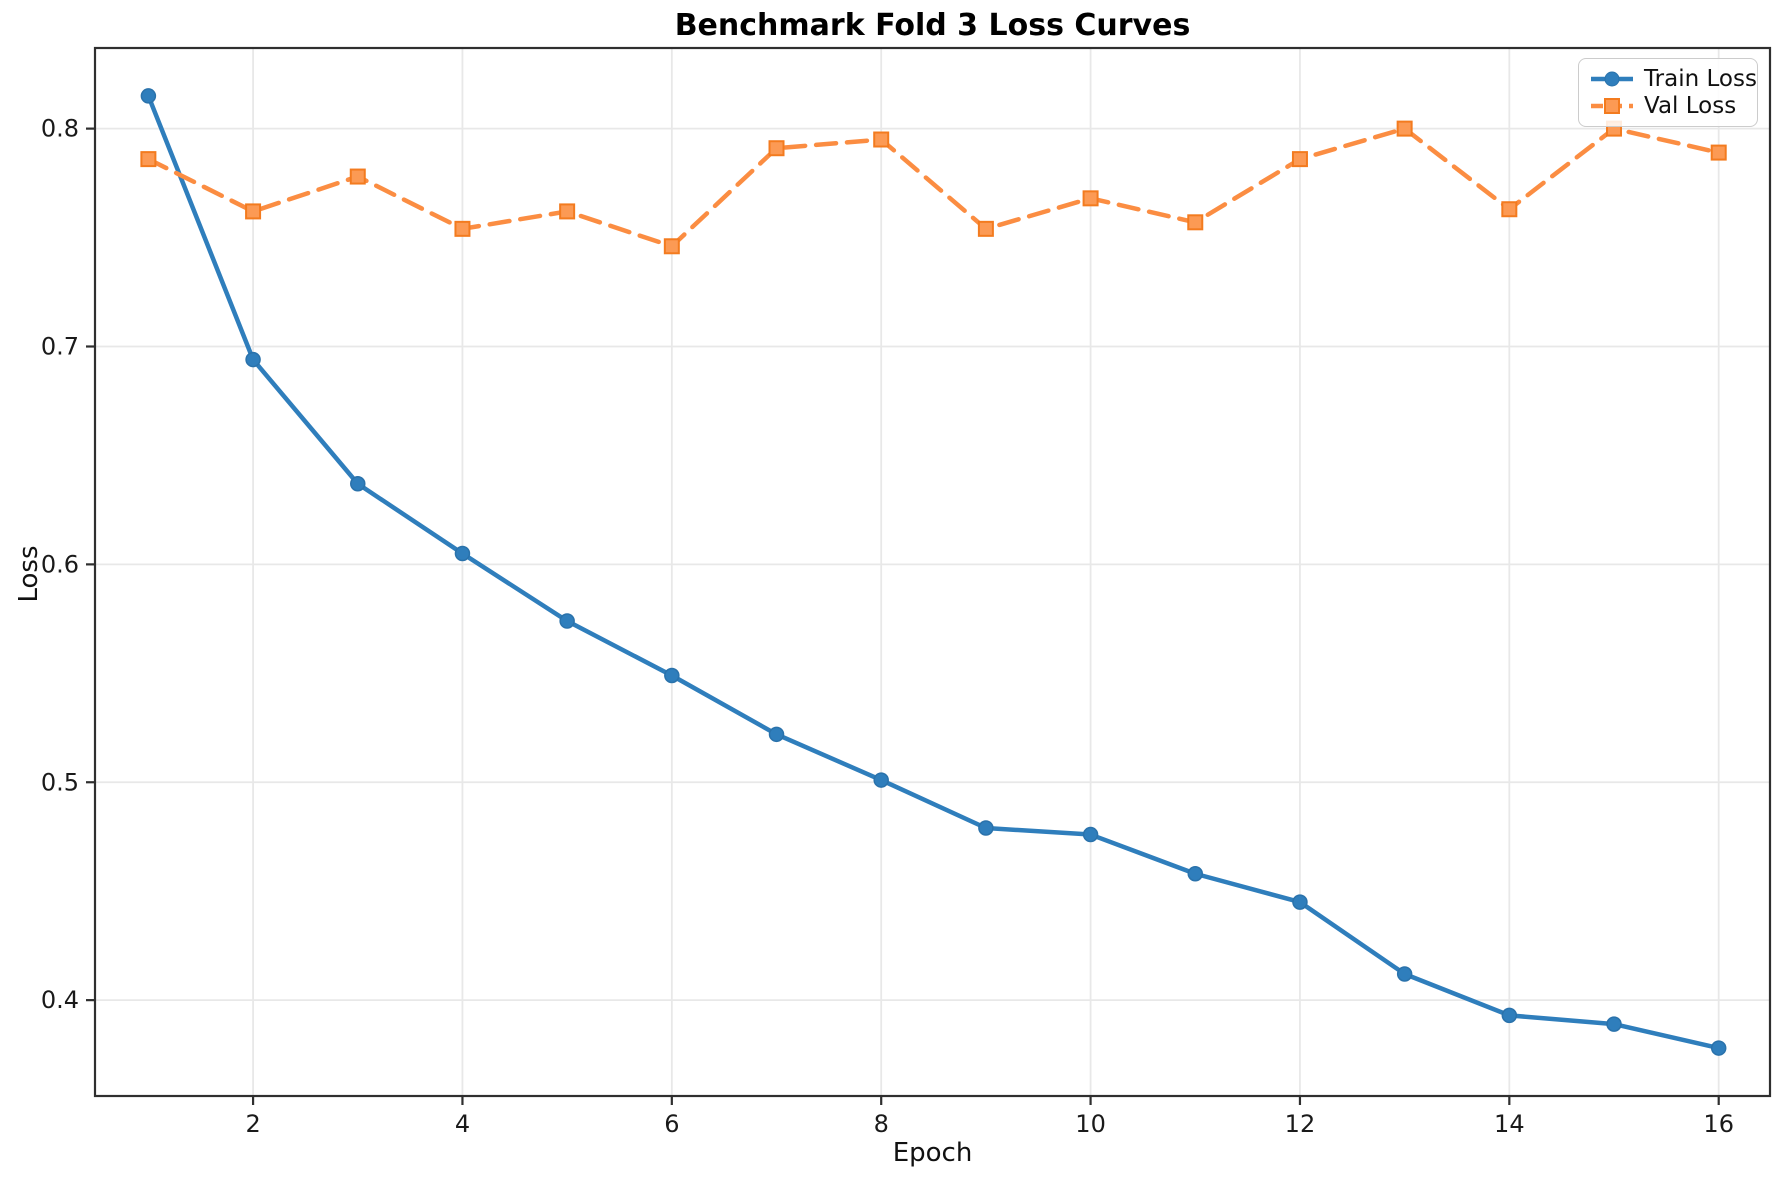 The height and width of the screenshot is (1180, 1782). I want to click on train-loss-legend-sample-icon, so click(1612, 79).